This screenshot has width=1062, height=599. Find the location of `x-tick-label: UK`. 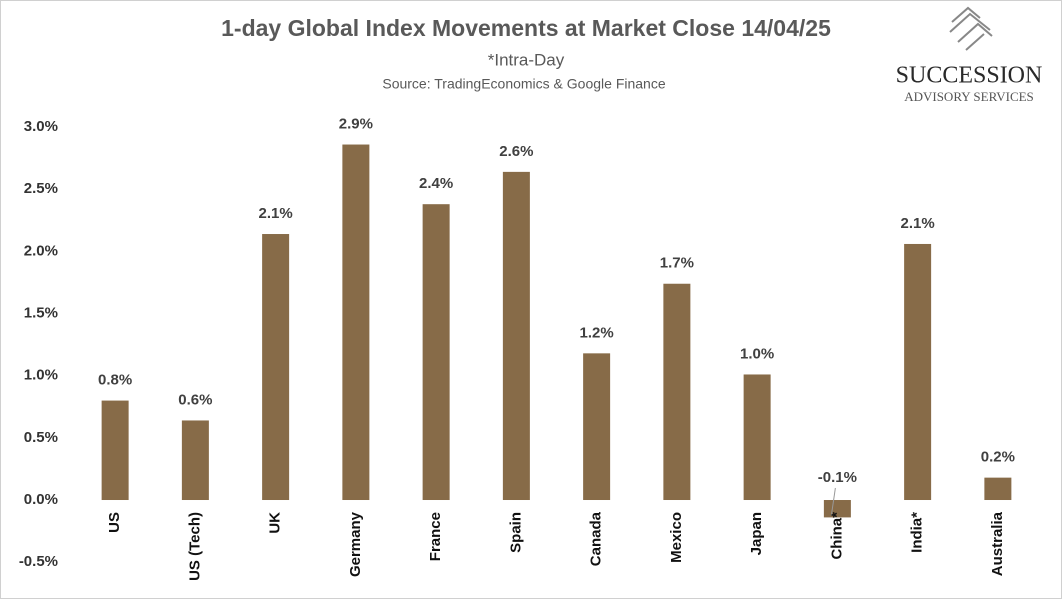

x-tick-label: UK is located at coordinates (275, 523).